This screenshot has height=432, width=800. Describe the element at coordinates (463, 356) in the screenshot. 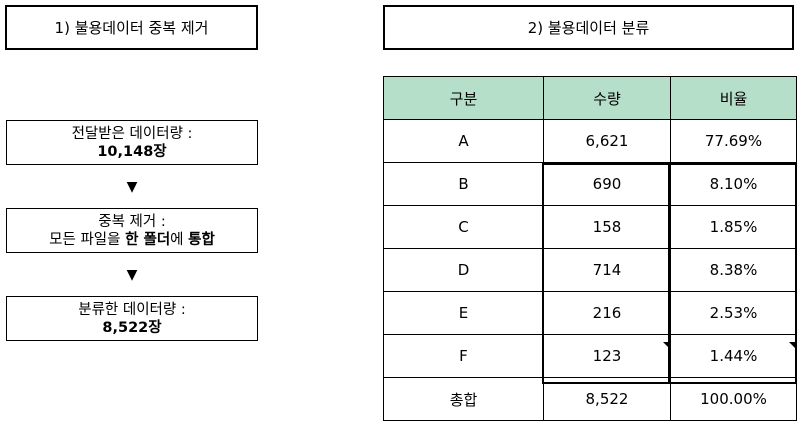

I see `cell-category: F` at that location.